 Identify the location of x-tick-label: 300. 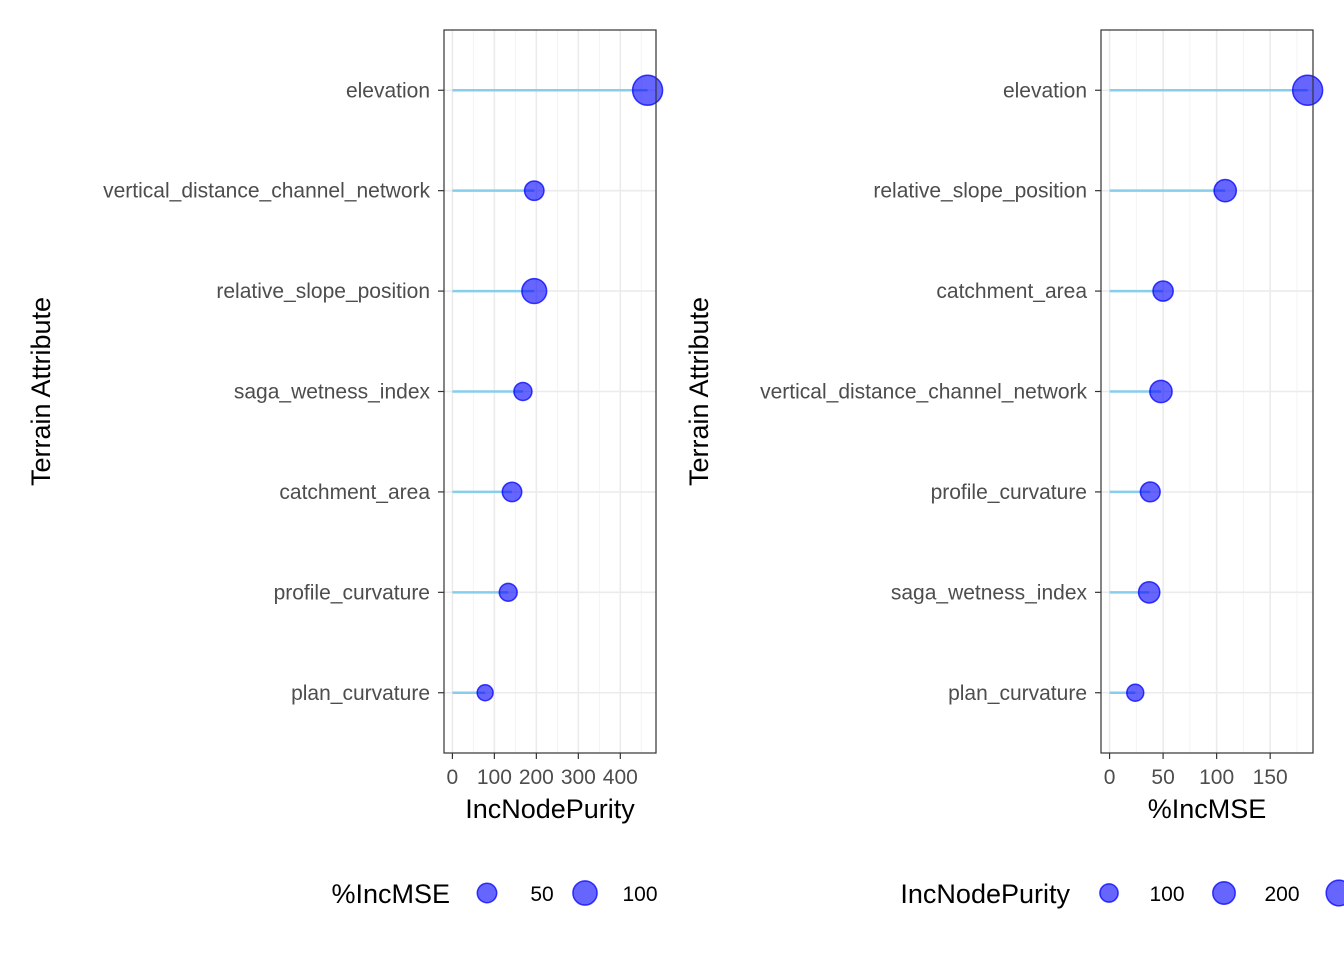
(578, 777).